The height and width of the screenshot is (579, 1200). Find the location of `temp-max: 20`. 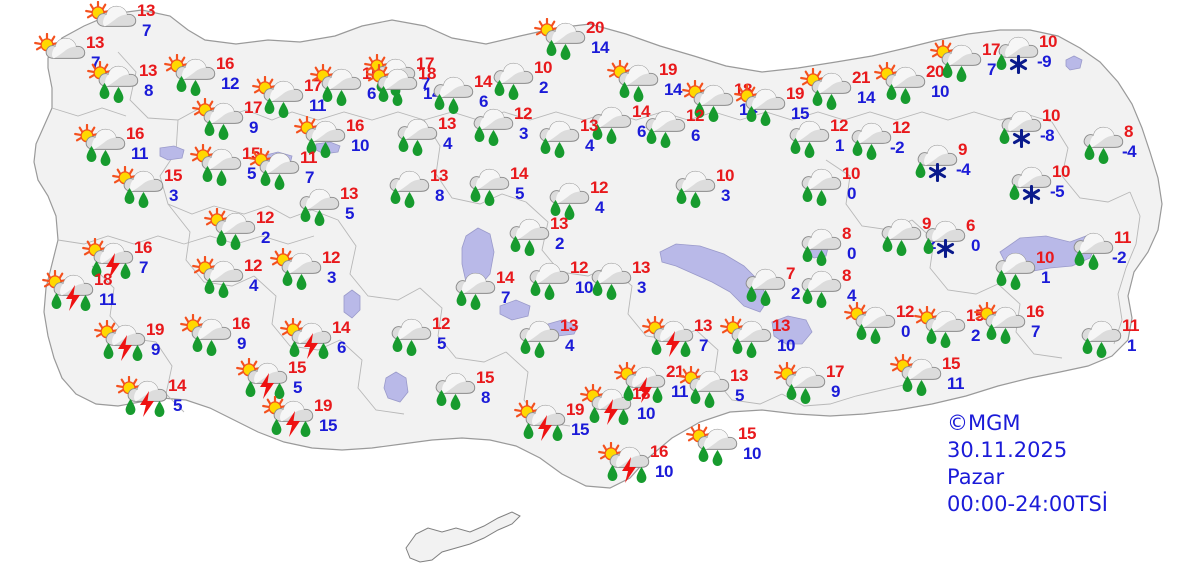

temp-max: 20 is located at coordinates (935, 71).